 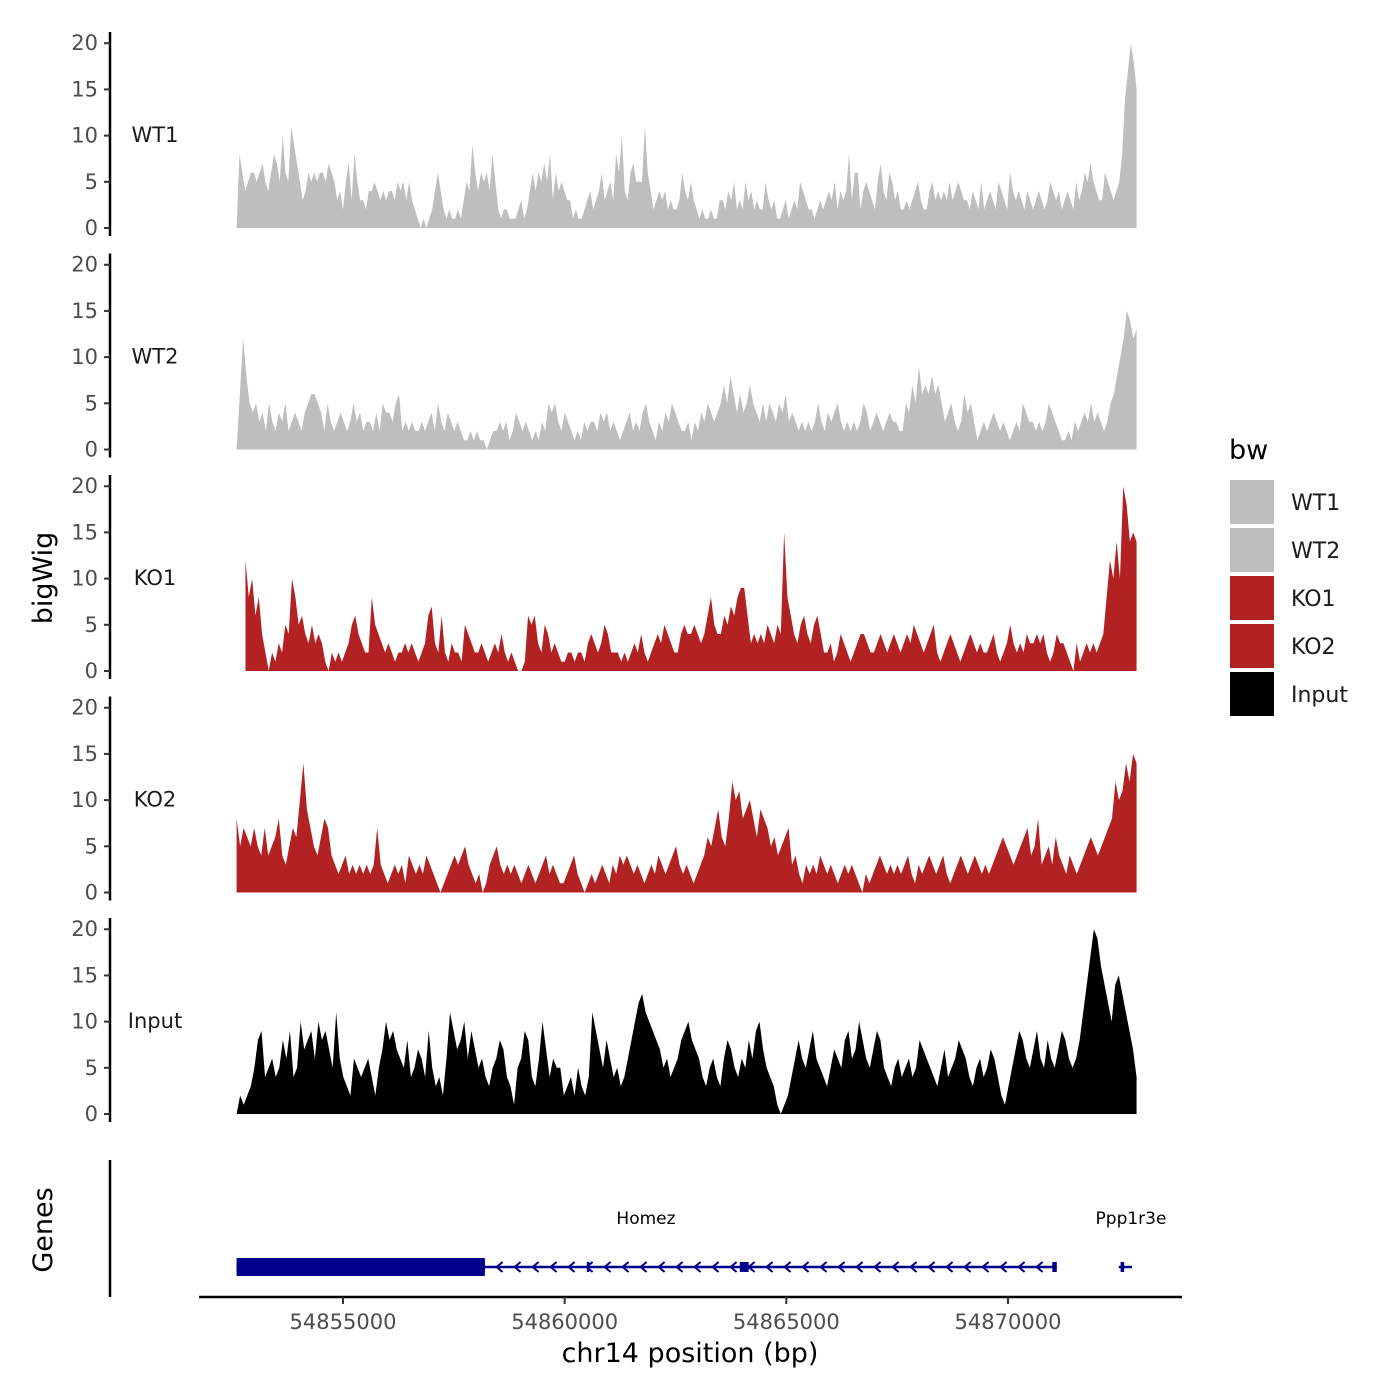 What do you see at coordinates (691, 578) in the screenshot?
I see `coverage-area-ko1` at bounding box center [691, 578].